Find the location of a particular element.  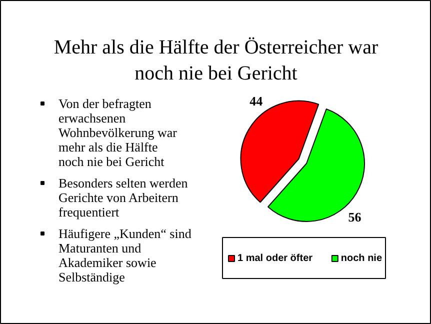

legend-label: 1 mal oder öfter is located at coordinates (275, 258).